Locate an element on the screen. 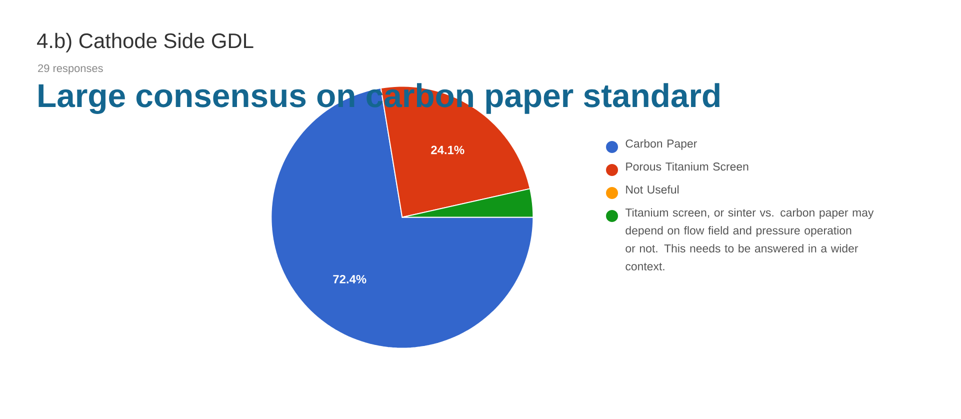 This screenshot has width=961, height=419. chart-title: 4.b) Cathode Side GDL is located at coordinates (145, 42).